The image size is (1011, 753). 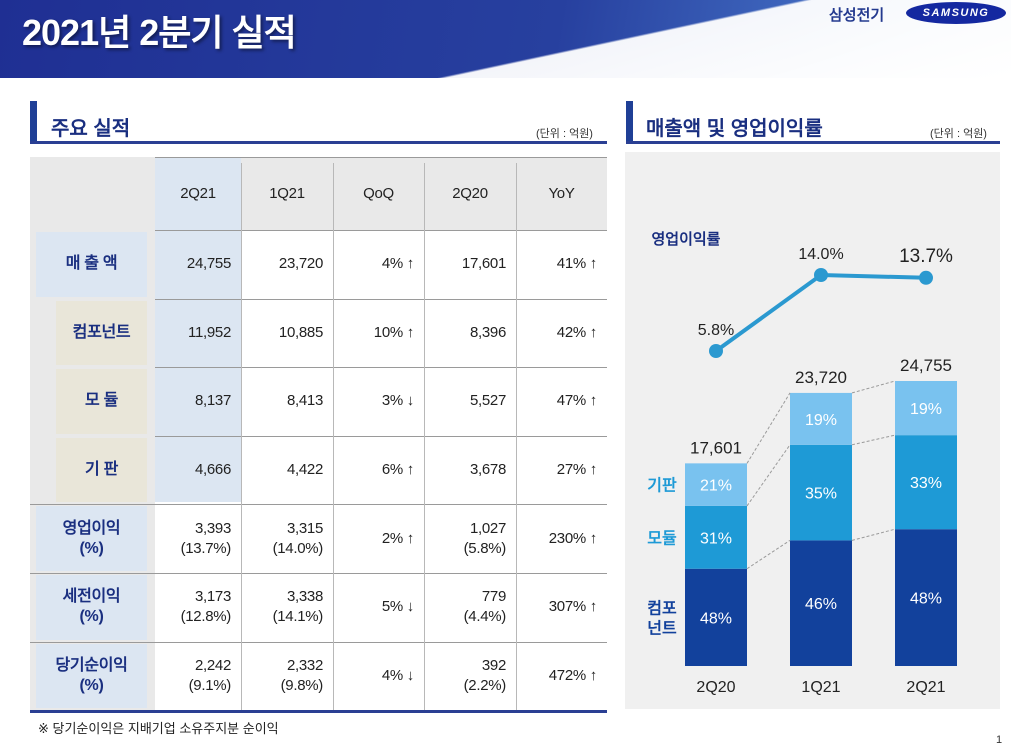 I want to click on row-label: 세전이익 (%), so click(x=91, y=607).